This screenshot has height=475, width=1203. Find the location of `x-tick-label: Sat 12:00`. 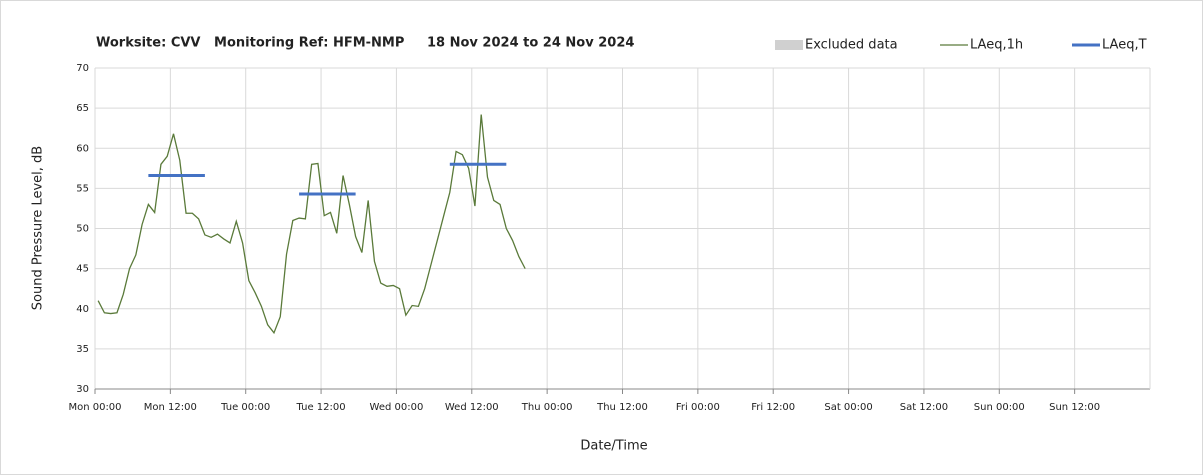

x-tick-label: Sat 12:00 is located at coordinates (924, 407).